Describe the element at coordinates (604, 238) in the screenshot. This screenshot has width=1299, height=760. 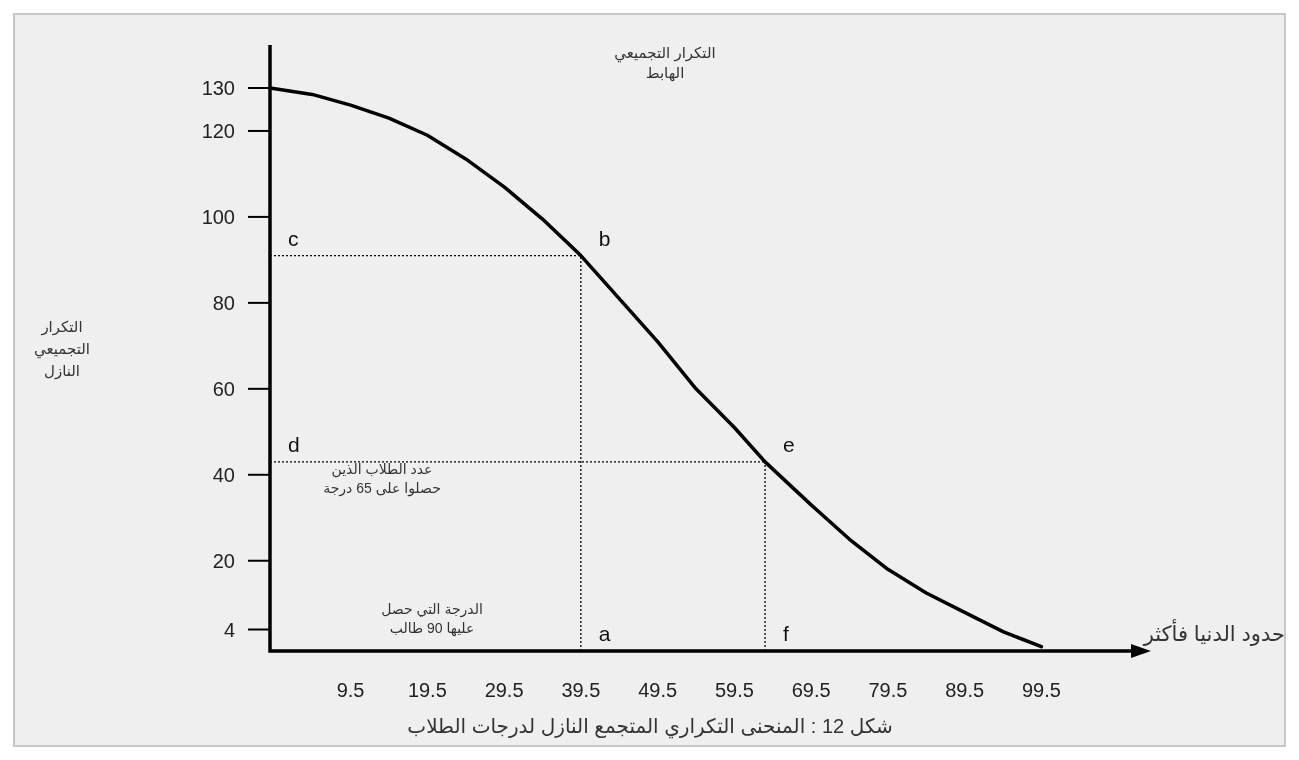
I see `annotation: b` at that location.